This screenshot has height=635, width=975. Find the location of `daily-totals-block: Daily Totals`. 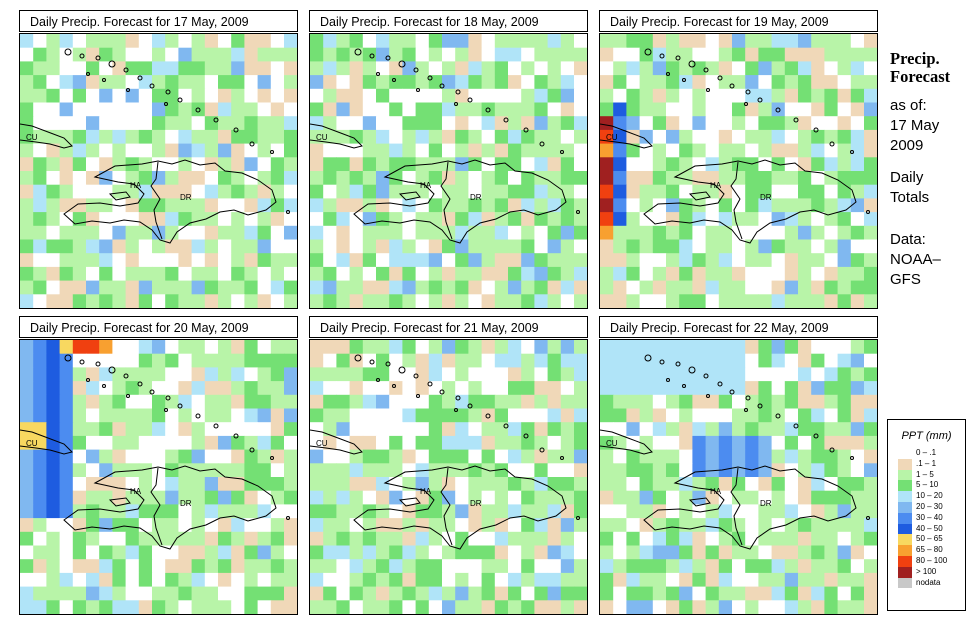

daily-totals-block: Daily Totals is located at coordinates (909, 188).